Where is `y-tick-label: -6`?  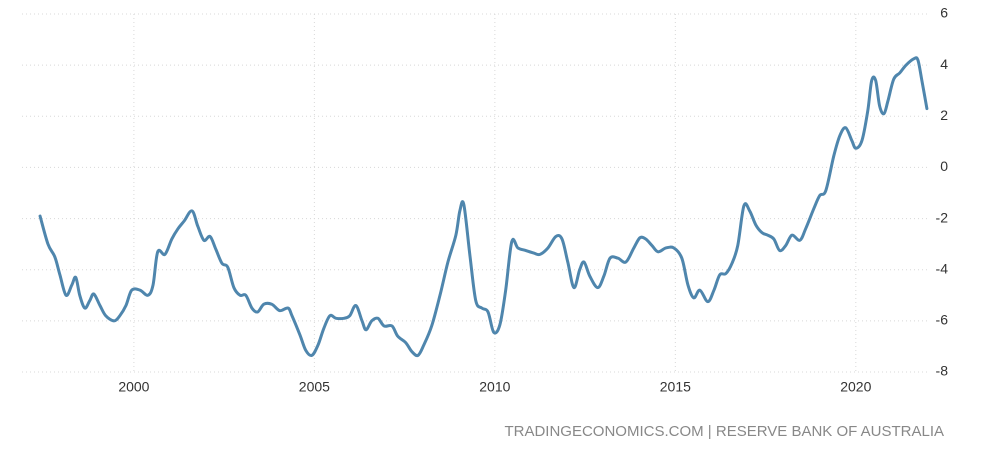 y-tick-label: -6 is located at coordinates (942, 320).